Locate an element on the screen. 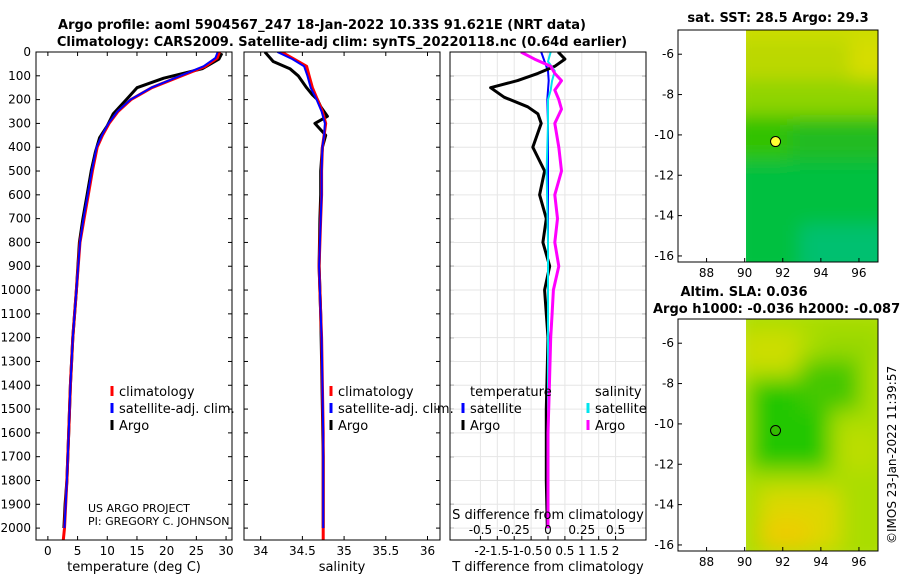 The height and width of the screenshot is (580, 900). depth-tick-label: 200 is located at coordinates (19, 100).